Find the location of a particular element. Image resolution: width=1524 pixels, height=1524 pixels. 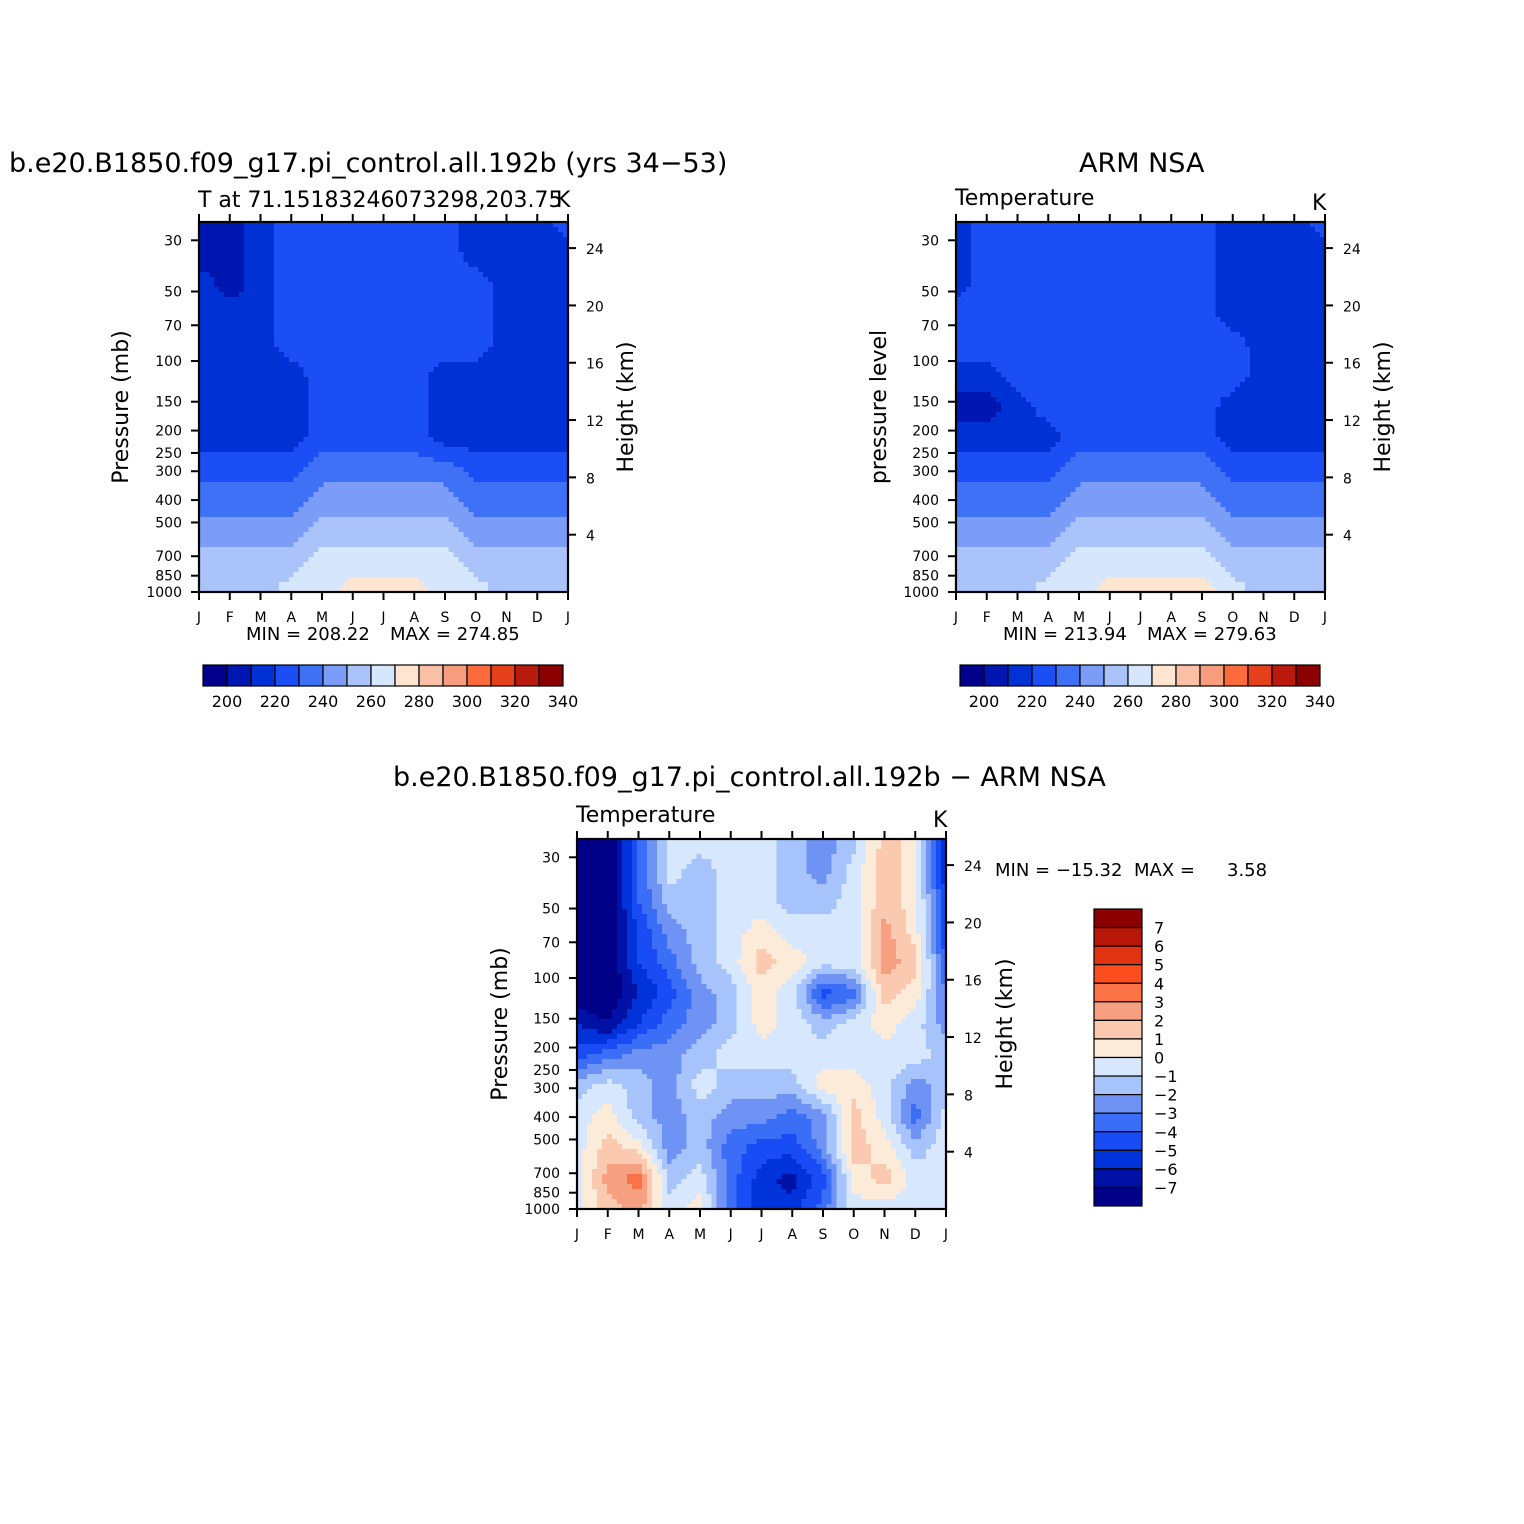

x-tick-label-model: S is located at coordinates (445, 618).